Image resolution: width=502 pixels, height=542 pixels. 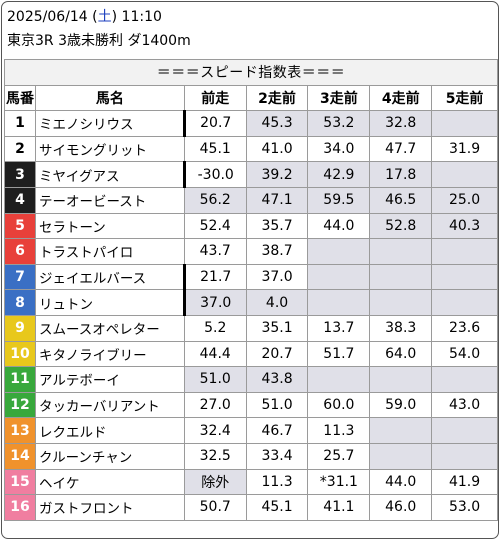 I want to click on speed-index-4-races-ago: 47.7, so click(x=401, y=149).